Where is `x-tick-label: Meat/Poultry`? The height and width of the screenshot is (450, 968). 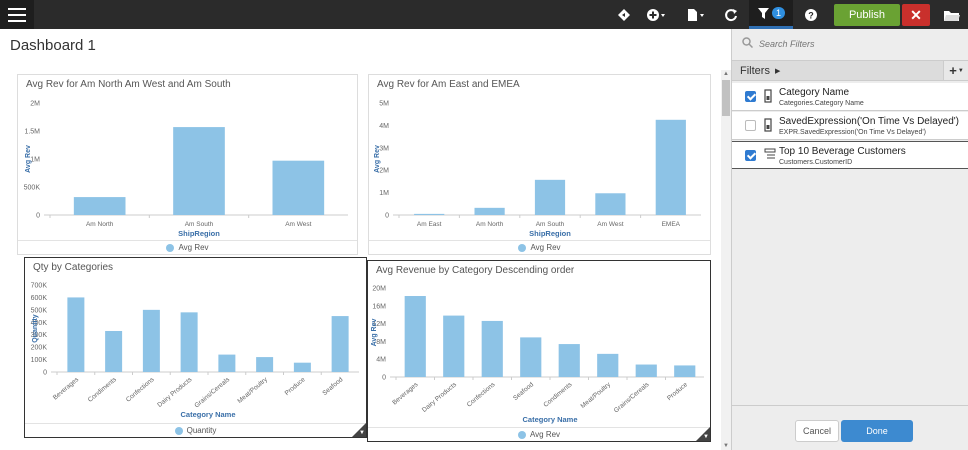
x-tick-label: Meat/Poultry is located at coordinates (596, 395).